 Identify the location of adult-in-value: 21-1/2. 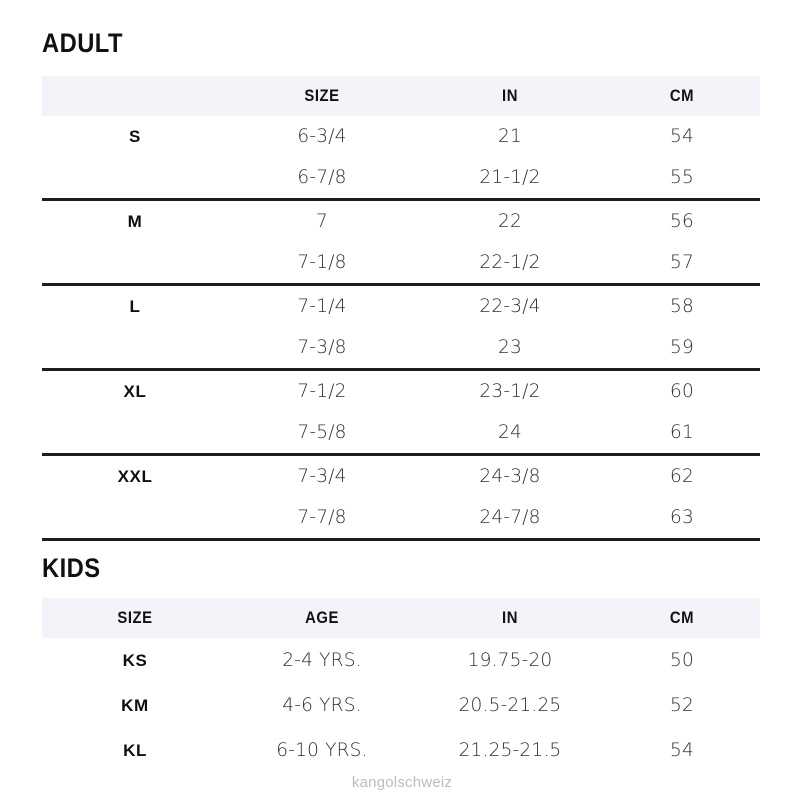
(510, 179).